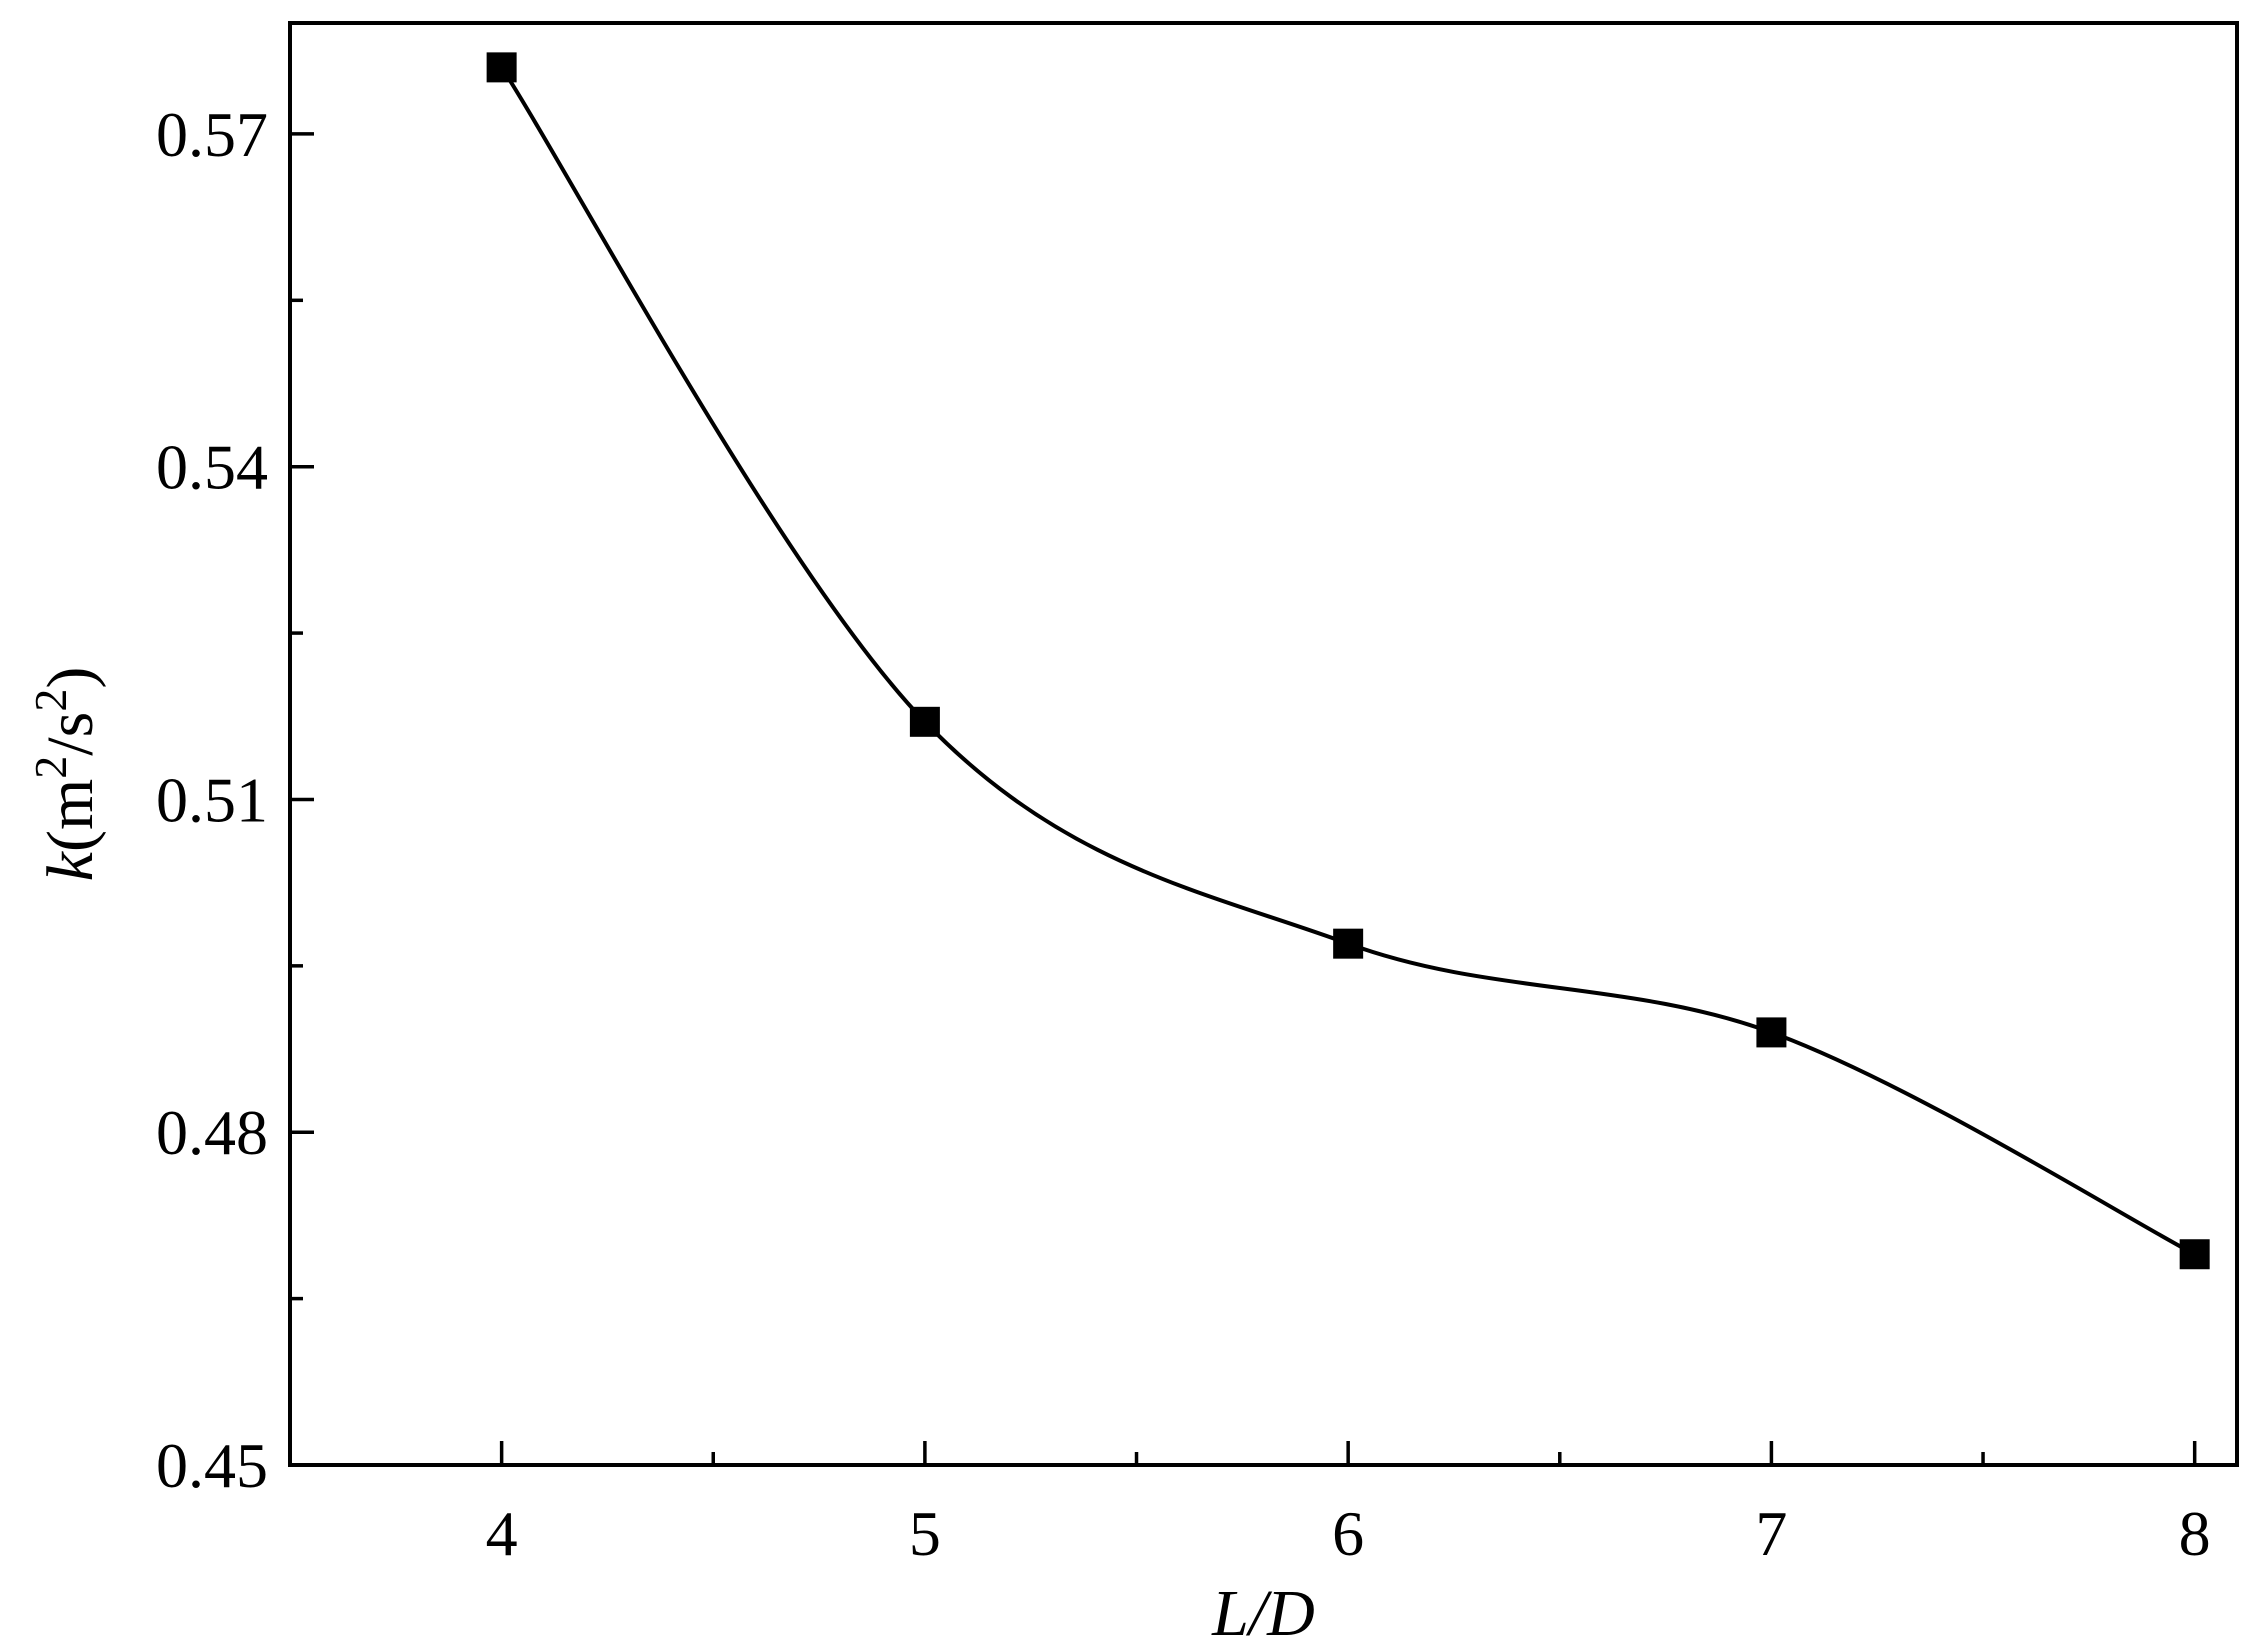  Describe the element at coordinates (925, 1533) in the screenshot. I see `x-tick-label: 5` at that location.